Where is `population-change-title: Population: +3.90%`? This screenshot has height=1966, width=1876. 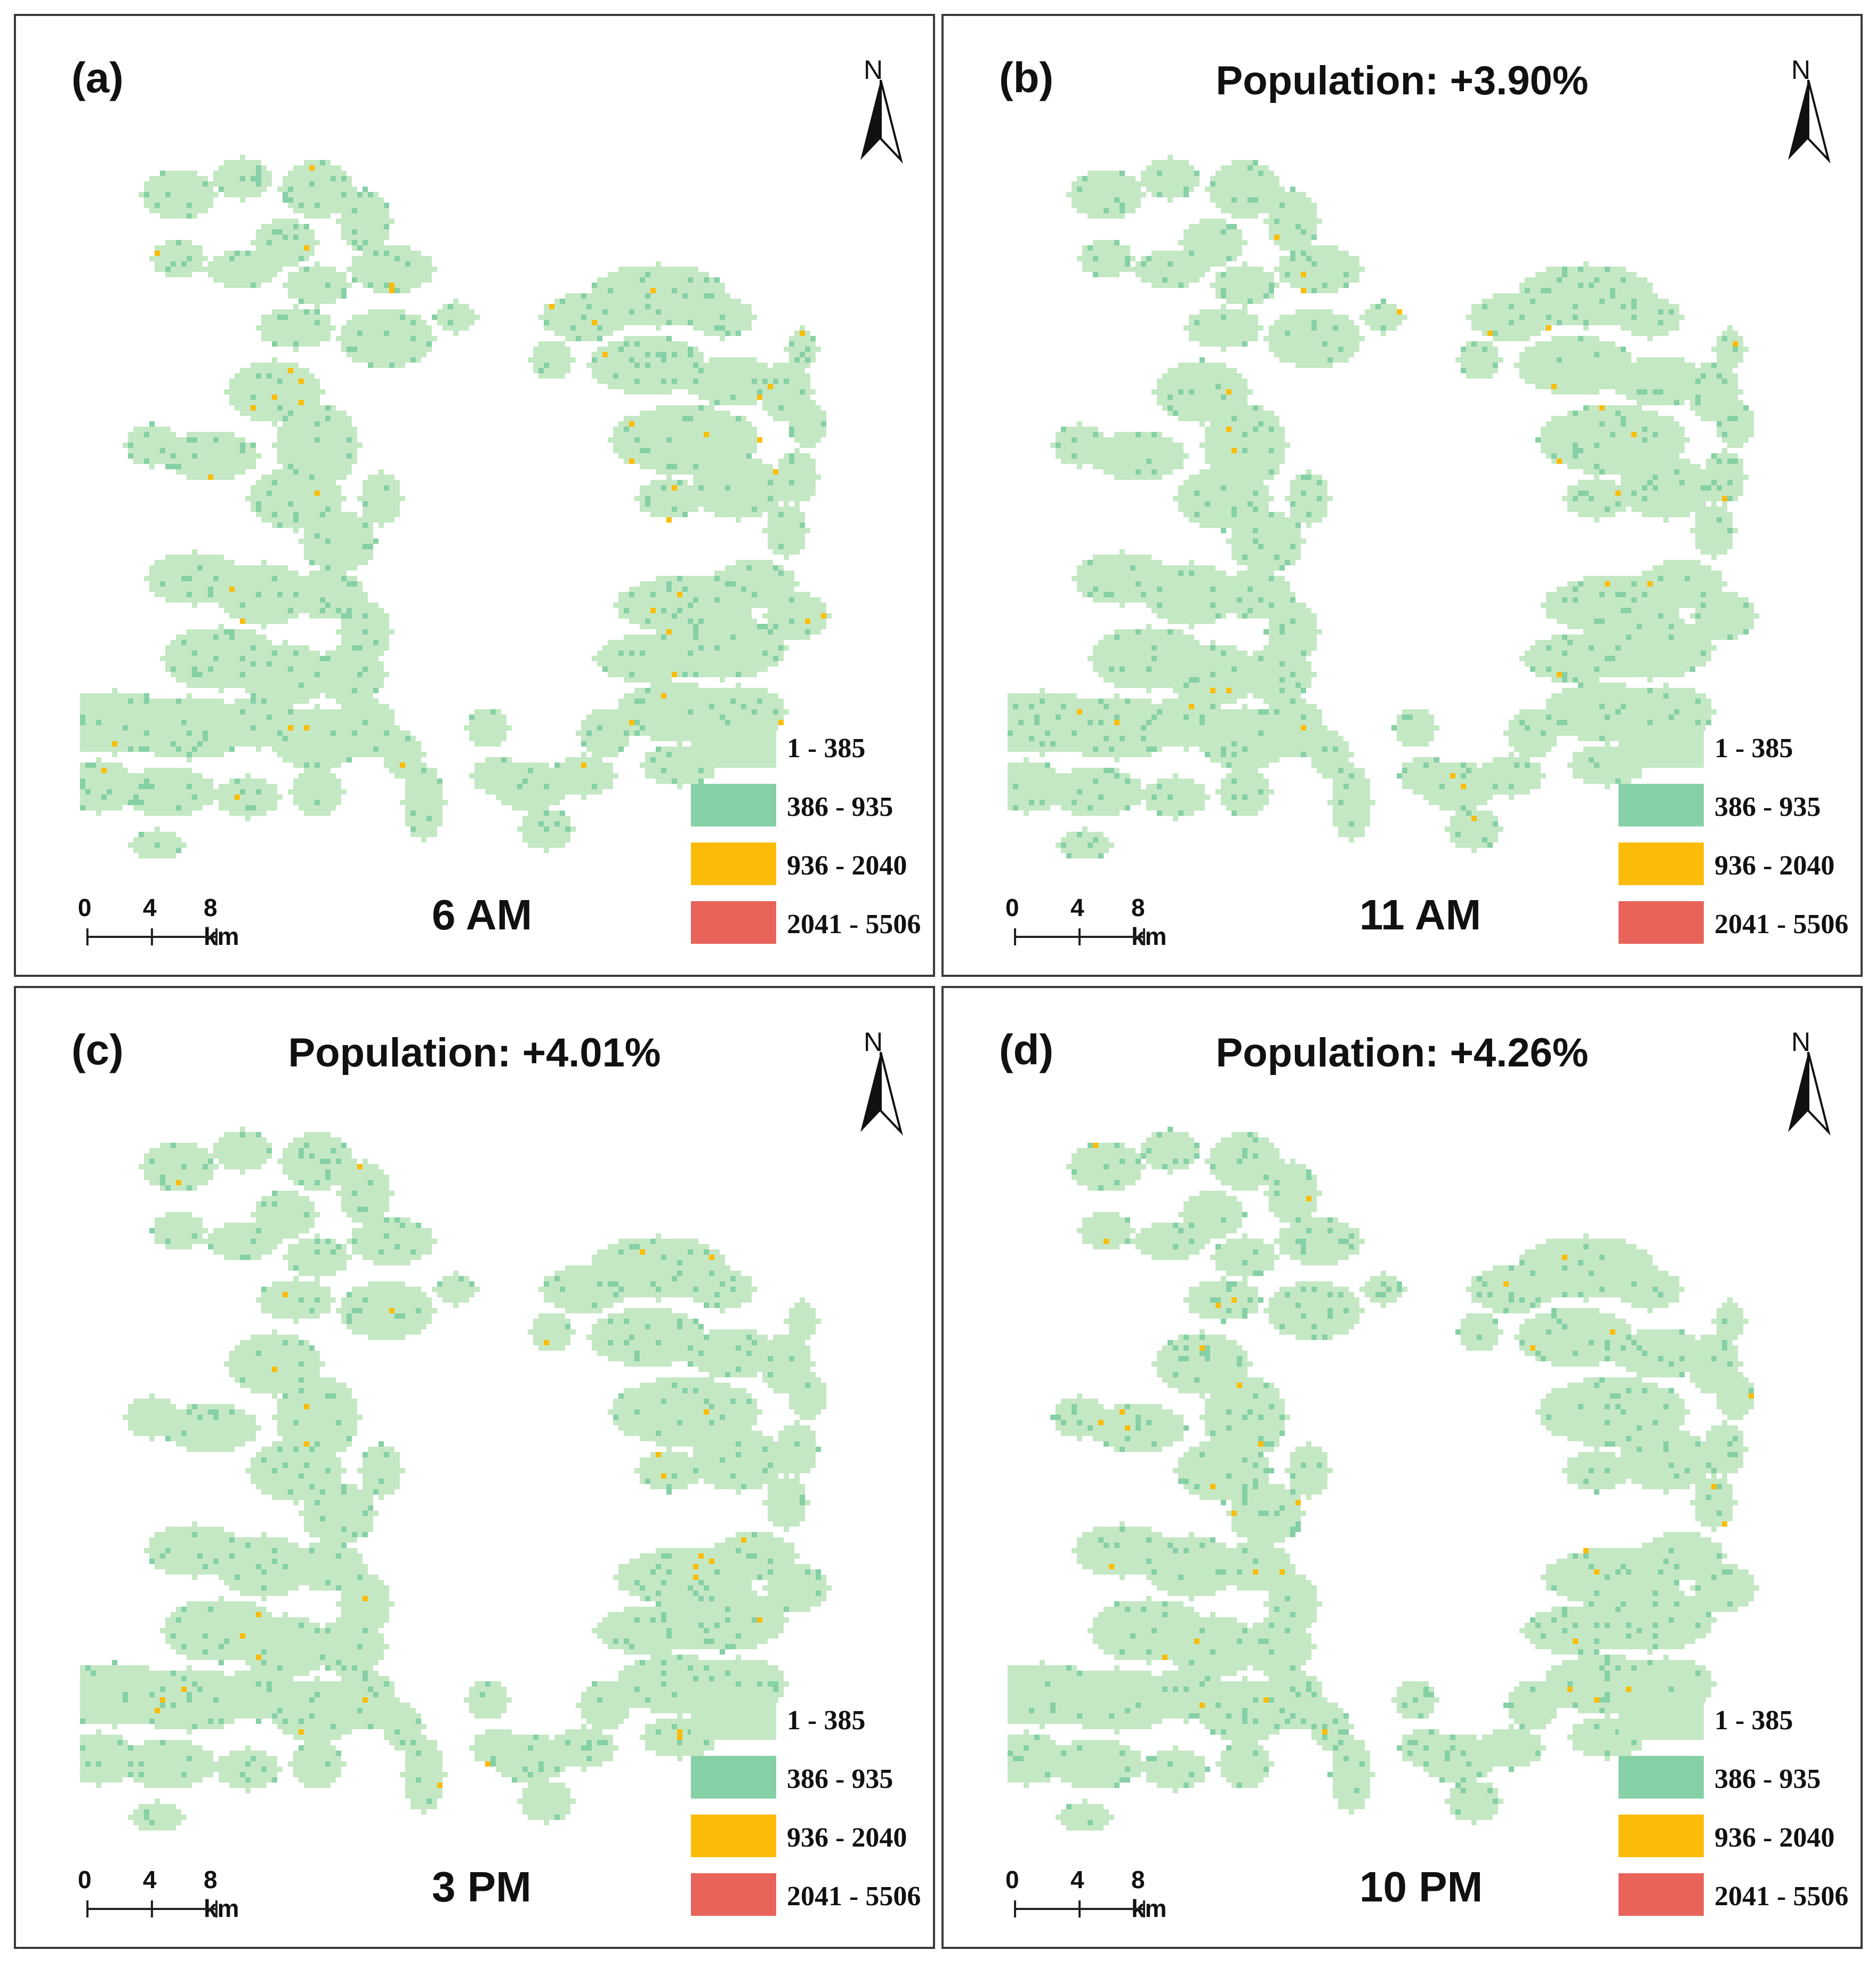 population-change-title: Population: +3.90% is located at coordinates (1402, 81).